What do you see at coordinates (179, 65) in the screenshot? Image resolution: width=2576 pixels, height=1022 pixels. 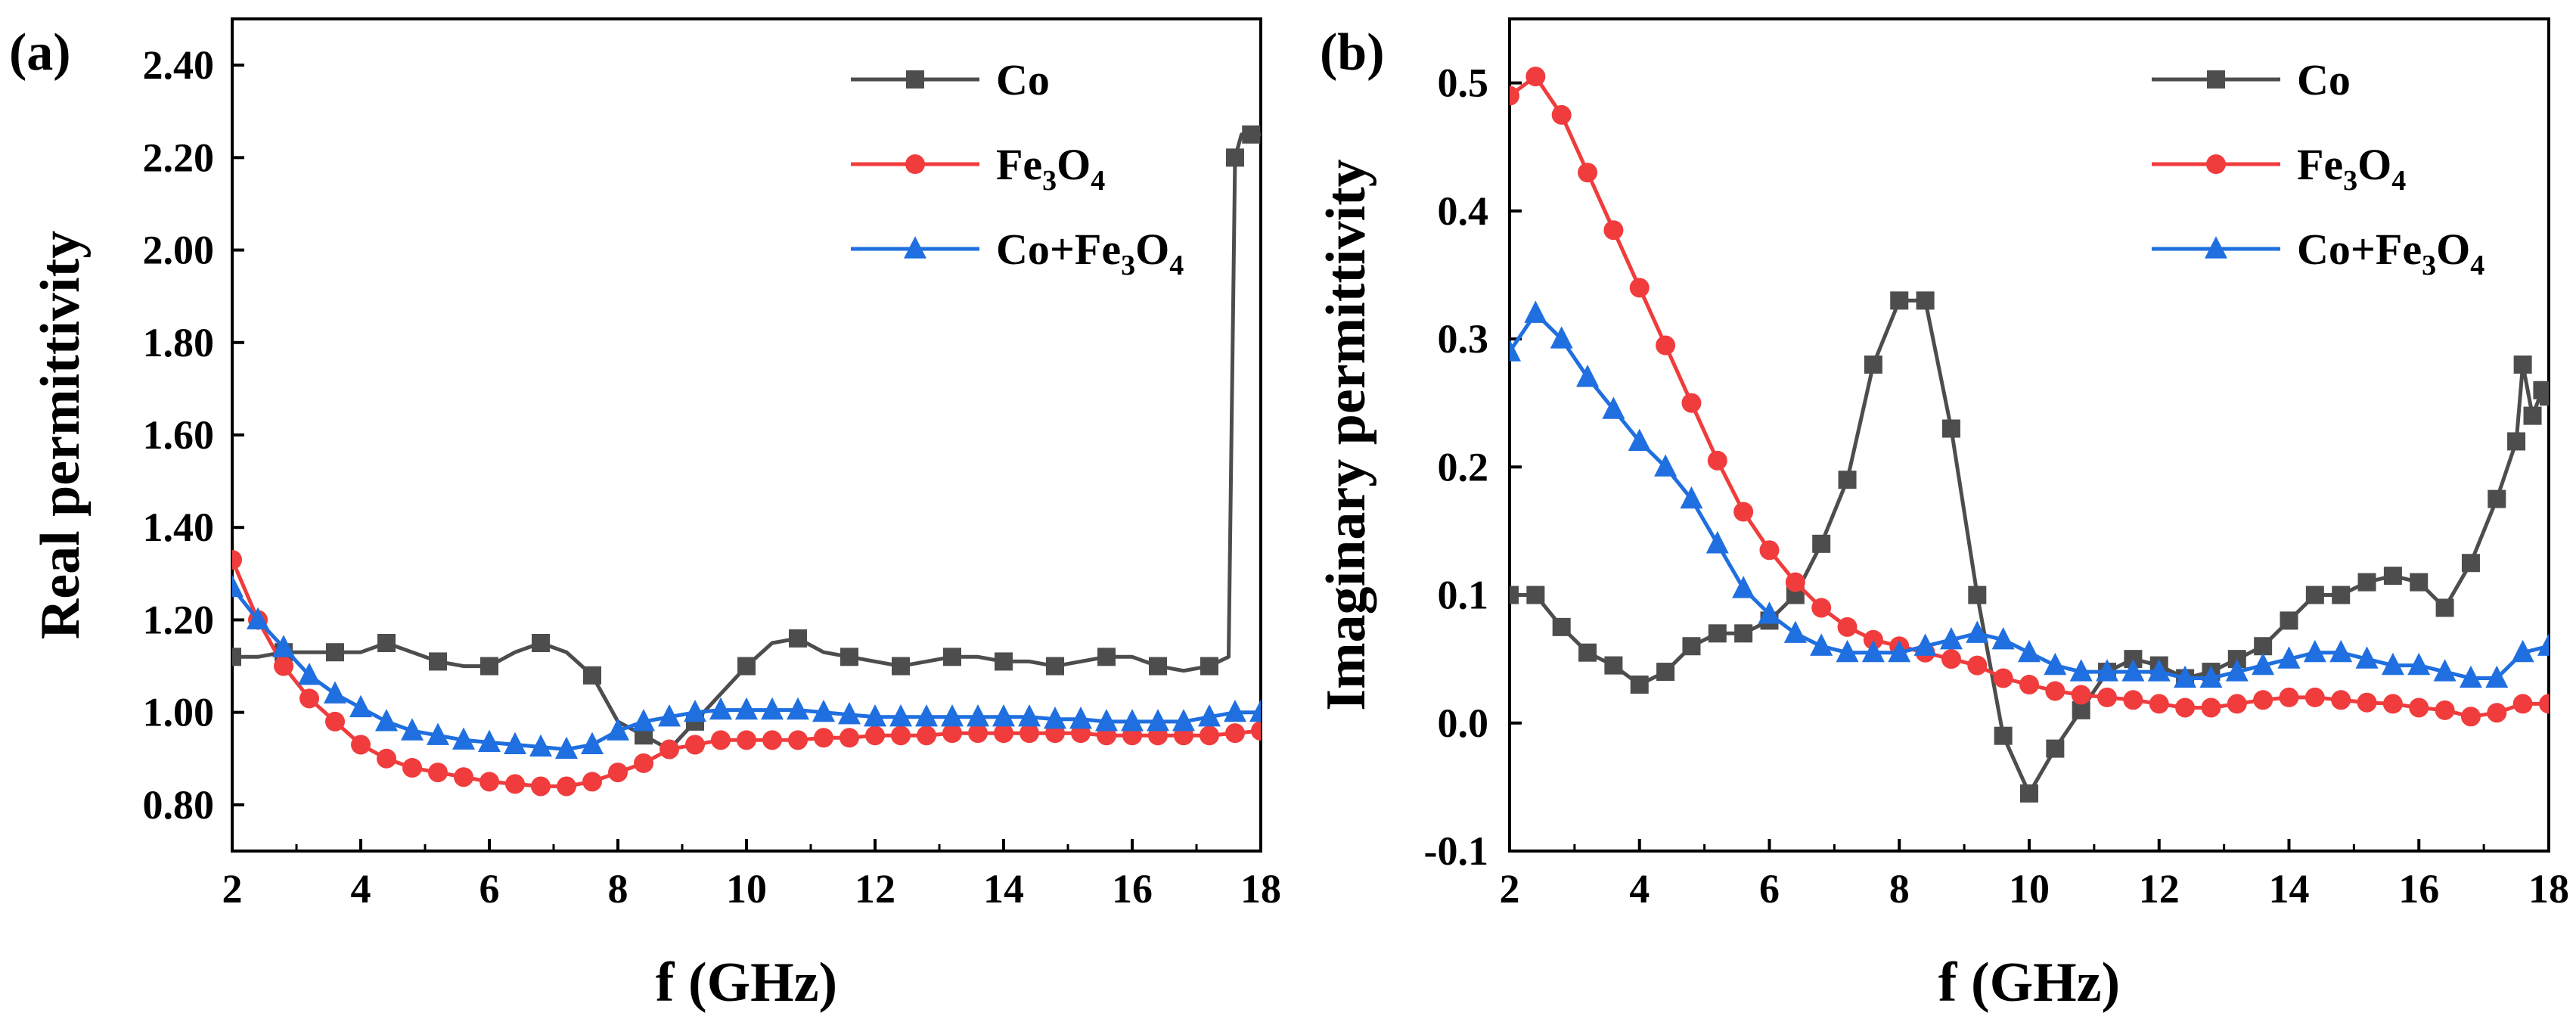 I see `y-tick-label: 2.40` at bounding box center [179, 65].